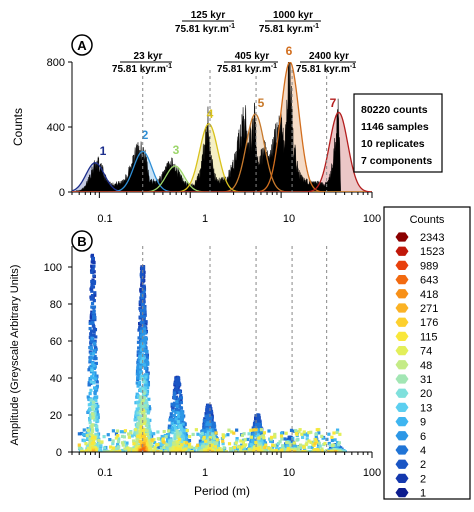 This screenshot has height=512, width=474. I want to click on legend-label: 48, so click(426, 366).